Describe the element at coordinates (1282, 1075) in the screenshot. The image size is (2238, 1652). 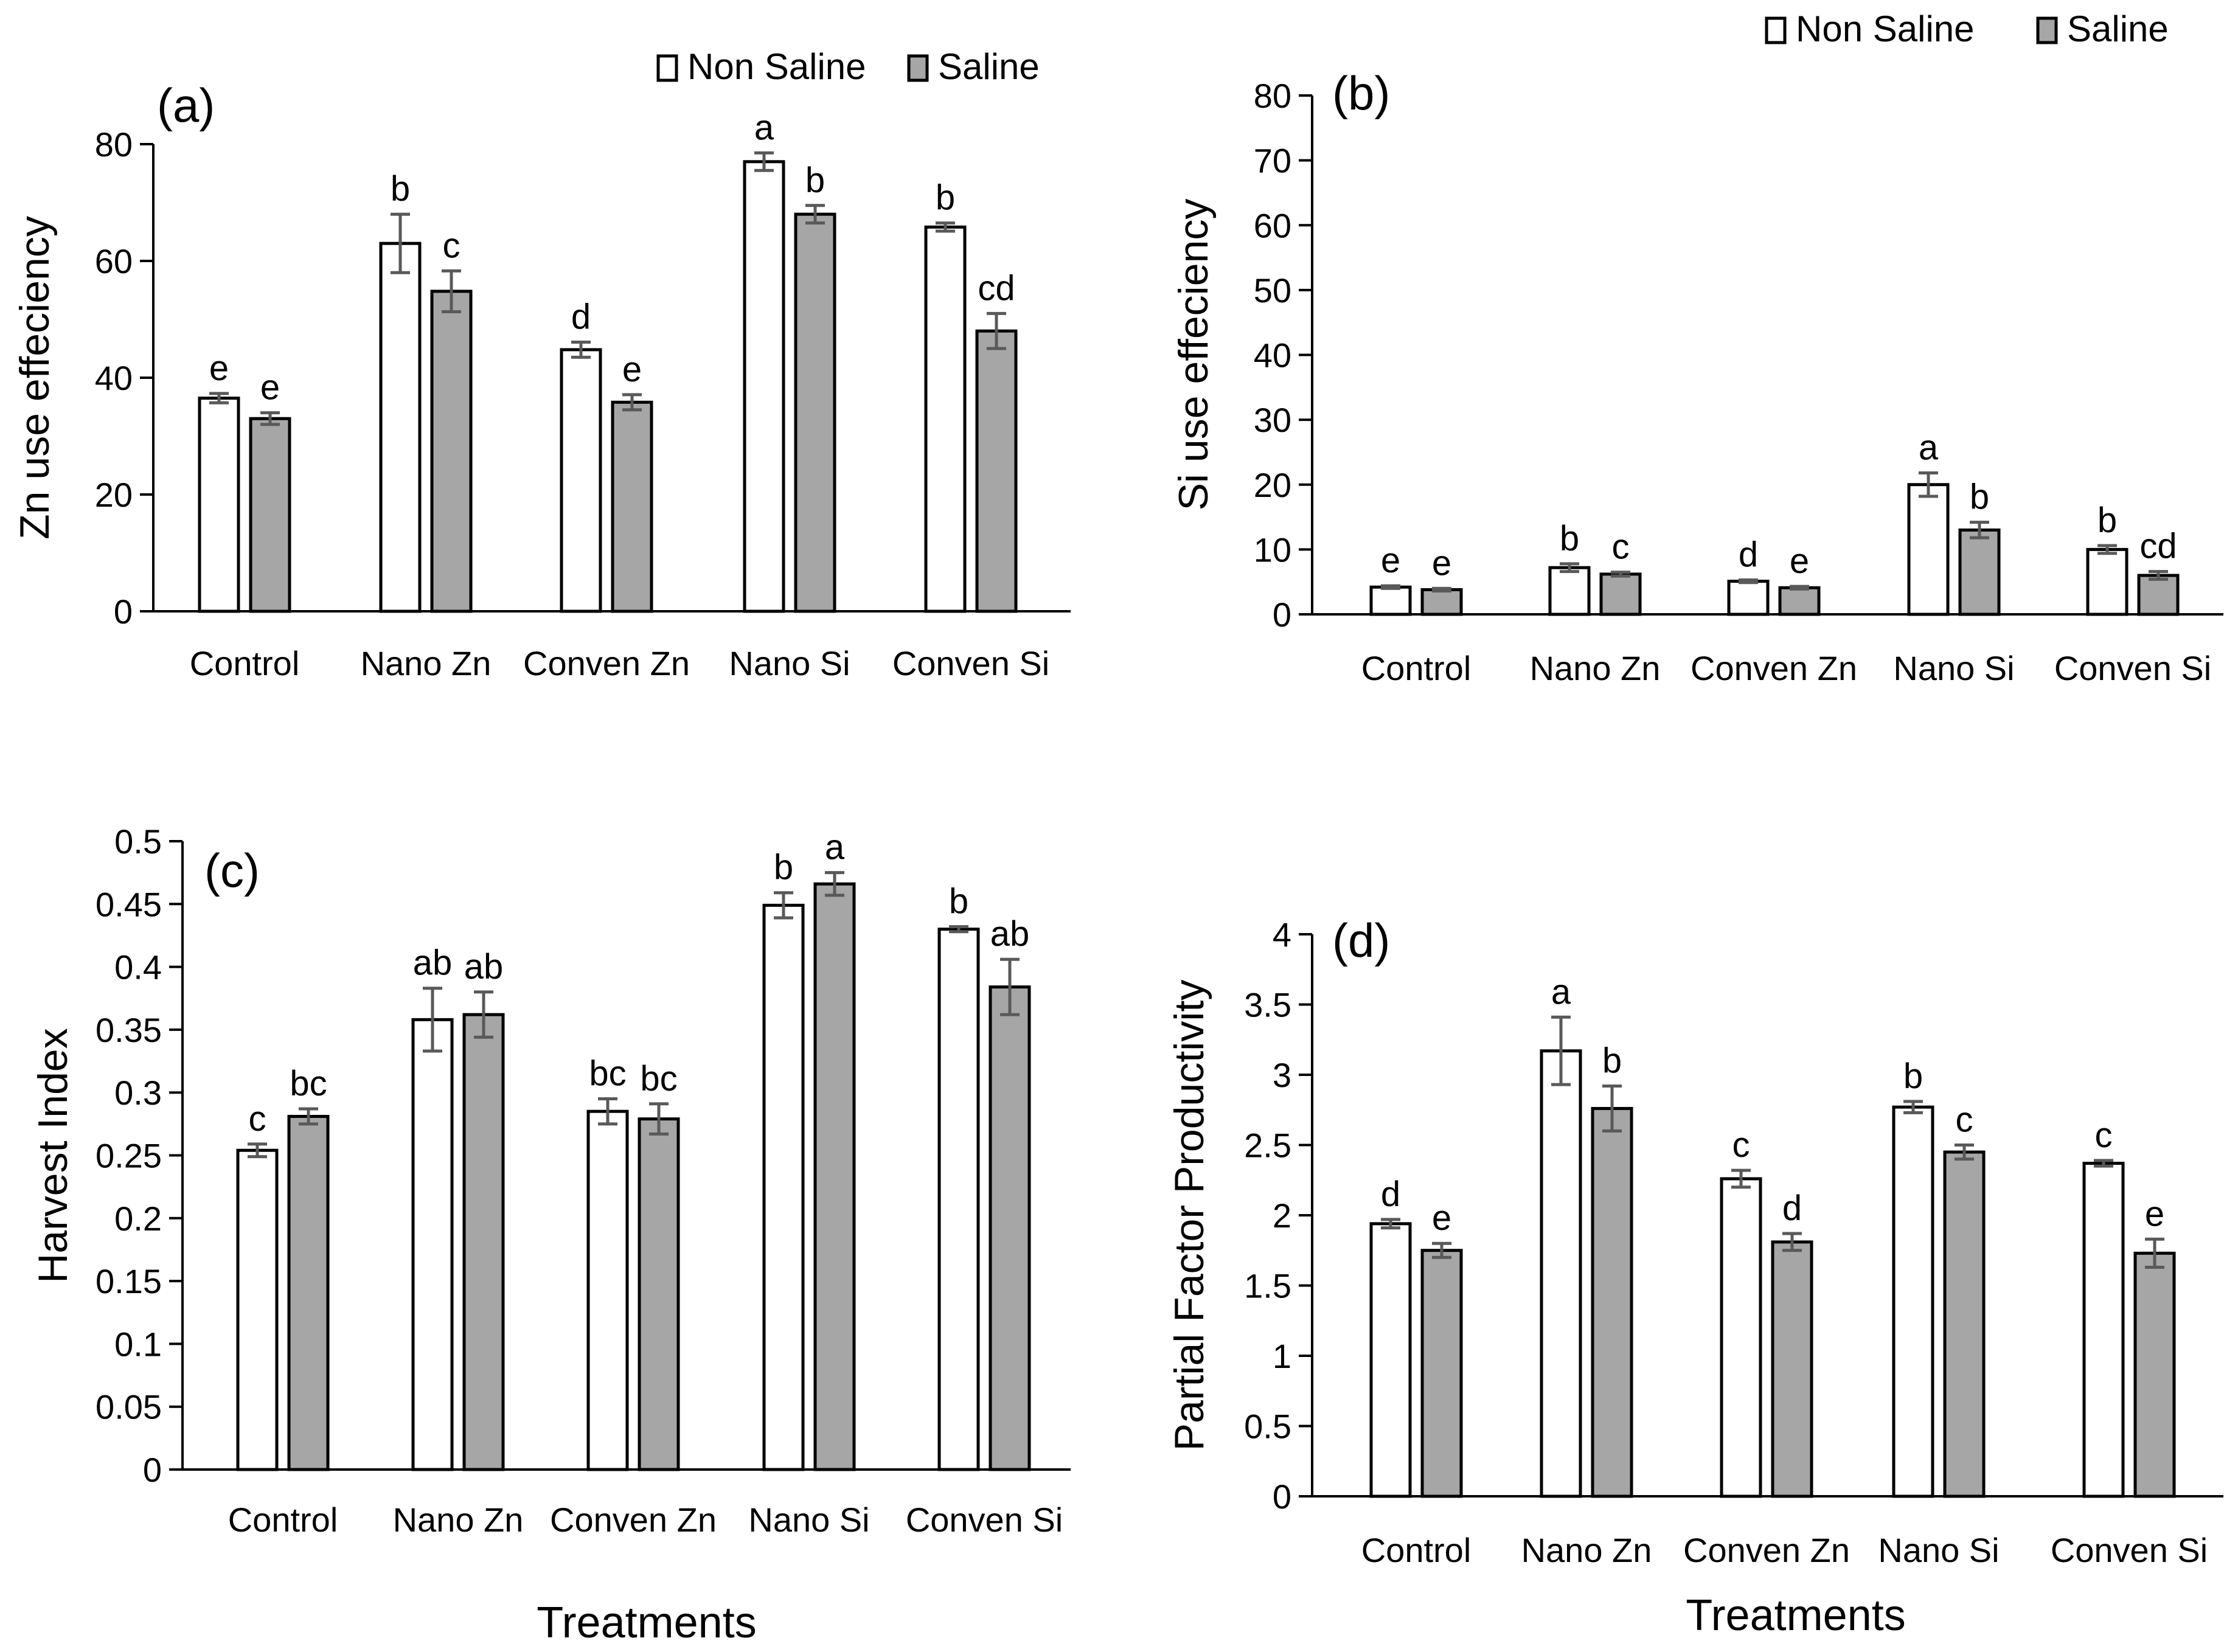
I see `y-tick-label: 3` at that location.